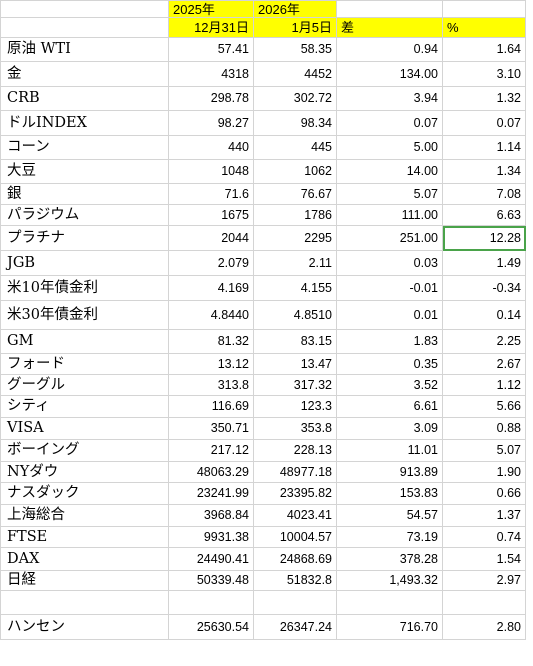 This screenshot has height=666, width=533. What do you see at coordinates (389, 194) in the screenshot?
I see `diff-cell: 5.07` at bounding box center [389, 194].